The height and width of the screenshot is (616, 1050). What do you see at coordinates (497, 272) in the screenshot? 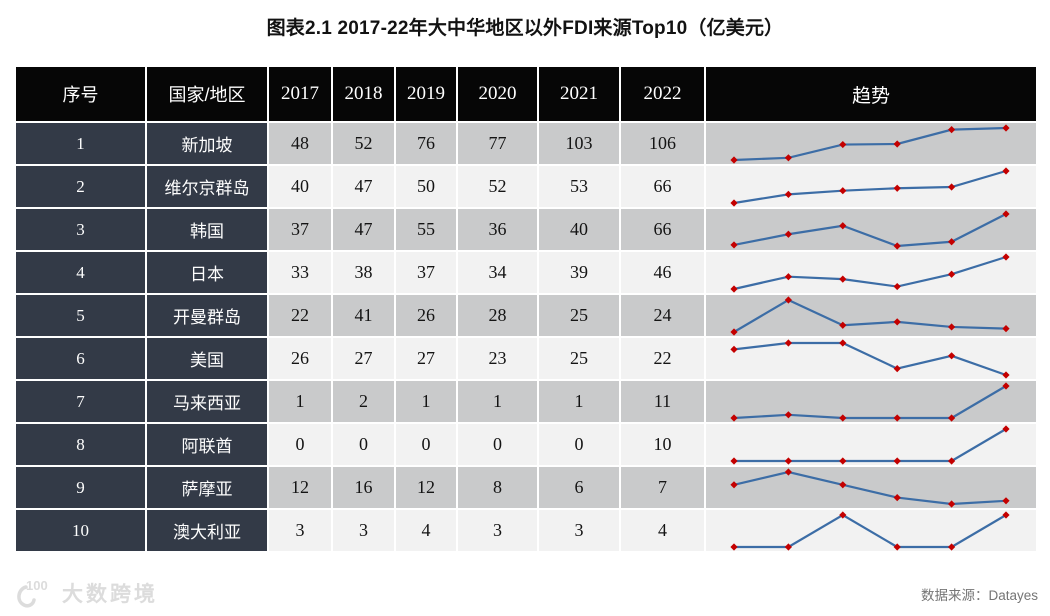
I see `value-cell-2020: 34` at bounding box center [497, 272].